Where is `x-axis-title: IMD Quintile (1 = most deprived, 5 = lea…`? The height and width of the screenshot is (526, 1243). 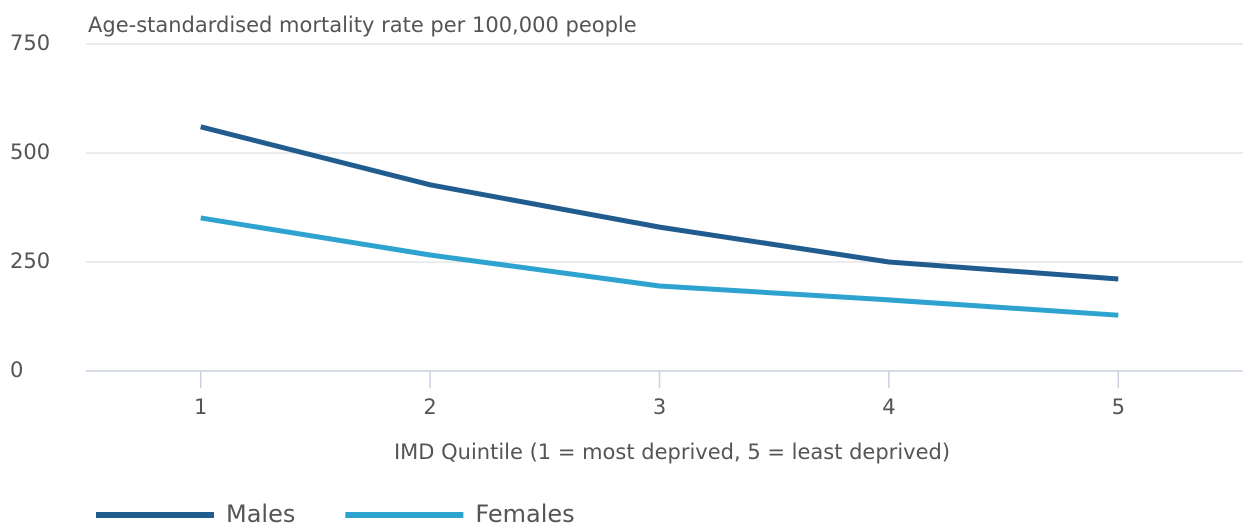 x-axis-title: IMD Quintile (1 = most deprived, 5 = lea… is located at coordinates (672, 452).